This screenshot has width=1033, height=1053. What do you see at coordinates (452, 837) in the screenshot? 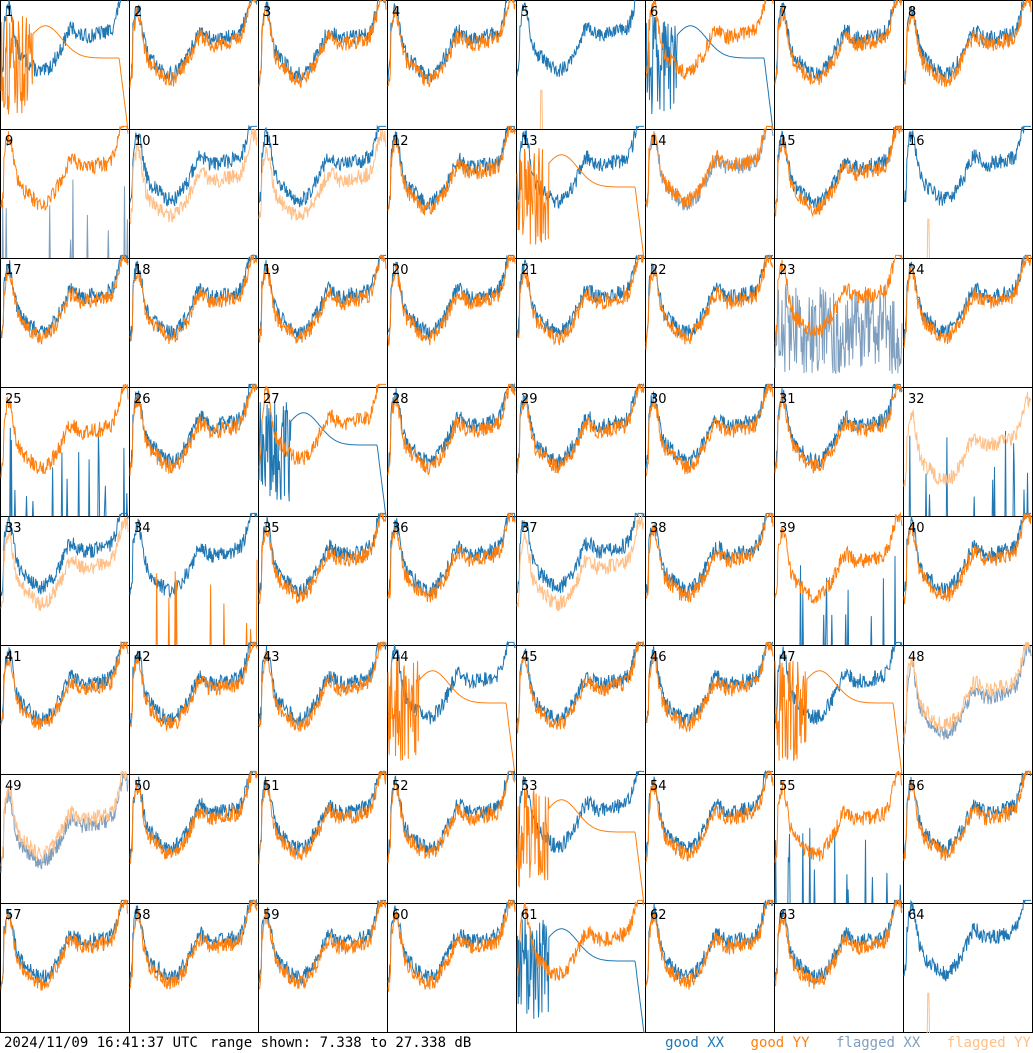
I see `panel-52: 52` at bounding box center [452, 837].